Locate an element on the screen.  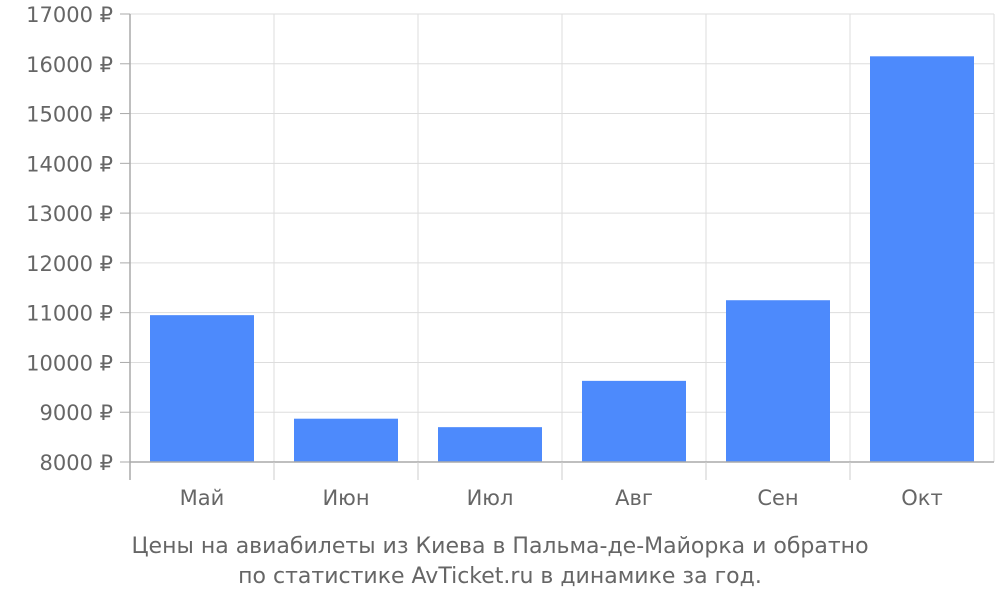
x-tick-label: Сен is located at coordinates (777, 498).